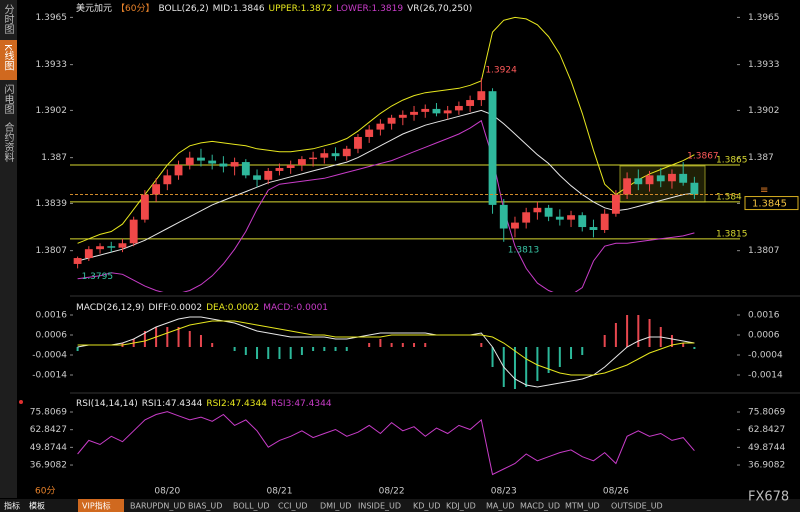 This screenshot has width=800, height=512. What do you see at coordinates (703, 157) in the screenshot?
I see `price-annotation: 1.3867` at bounding box center [703, 157].